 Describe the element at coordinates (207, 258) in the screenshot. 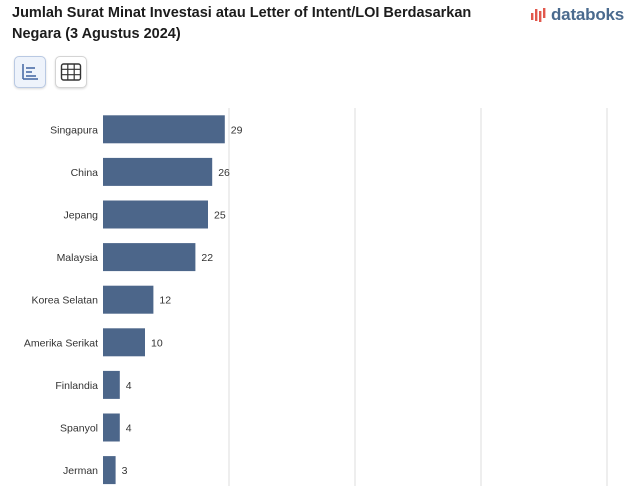

I see `data-label: 22` at that location.